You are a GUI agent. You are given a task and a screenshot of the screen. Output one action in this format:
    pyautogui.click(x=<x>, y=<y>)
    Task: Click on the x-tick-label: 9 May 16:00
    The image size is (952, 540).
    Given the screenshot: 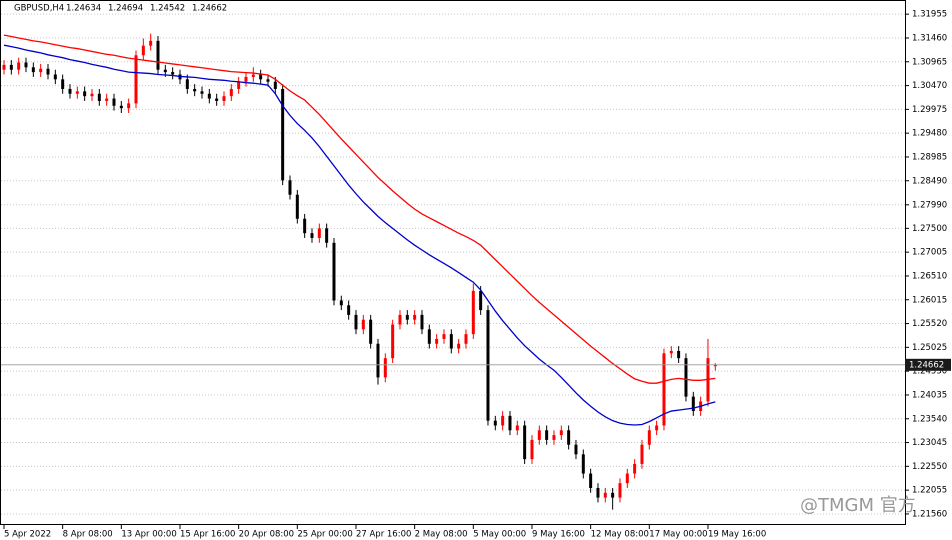 What is the action you would take?
    pyautogui.click(x=558, y=535)
    